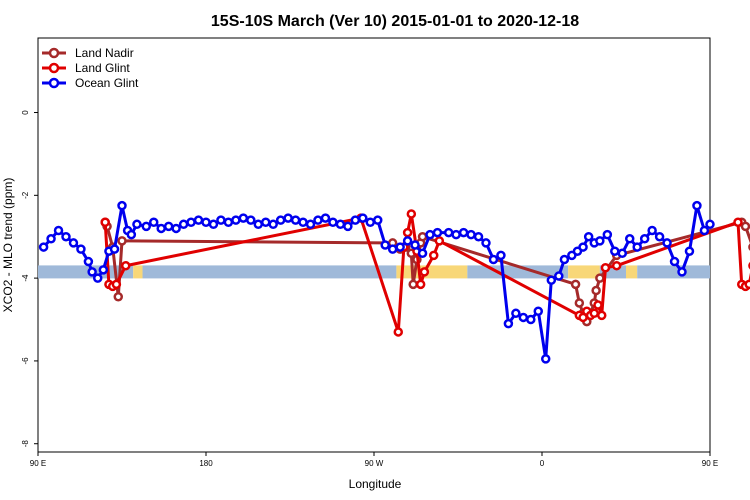 This screenshot has width=750, height=500. Describe the element at coordinates (25, 278) in the screenshot. I see `y-tick-label: -4` at that location.